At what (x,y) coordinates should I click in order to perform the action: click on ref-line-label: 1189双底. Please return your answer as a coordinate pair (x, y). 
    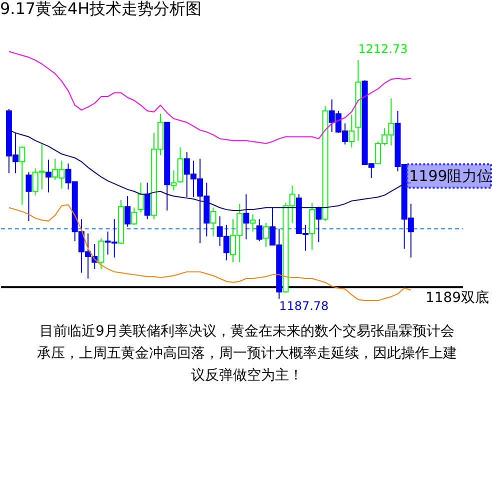
    Looking at the image, I should click on (457, 298).